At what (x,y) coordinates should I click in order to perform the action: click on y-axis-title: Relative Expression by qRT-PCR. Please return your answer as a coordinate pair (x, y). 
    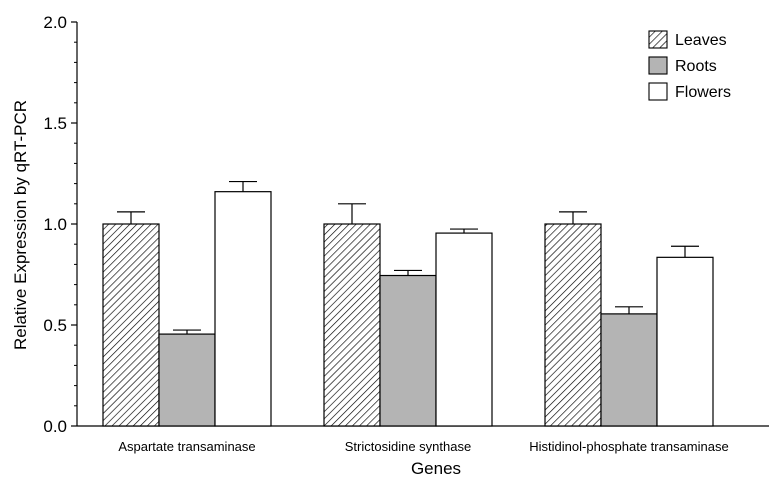
    Looking at the image, I should click on (20, 225).